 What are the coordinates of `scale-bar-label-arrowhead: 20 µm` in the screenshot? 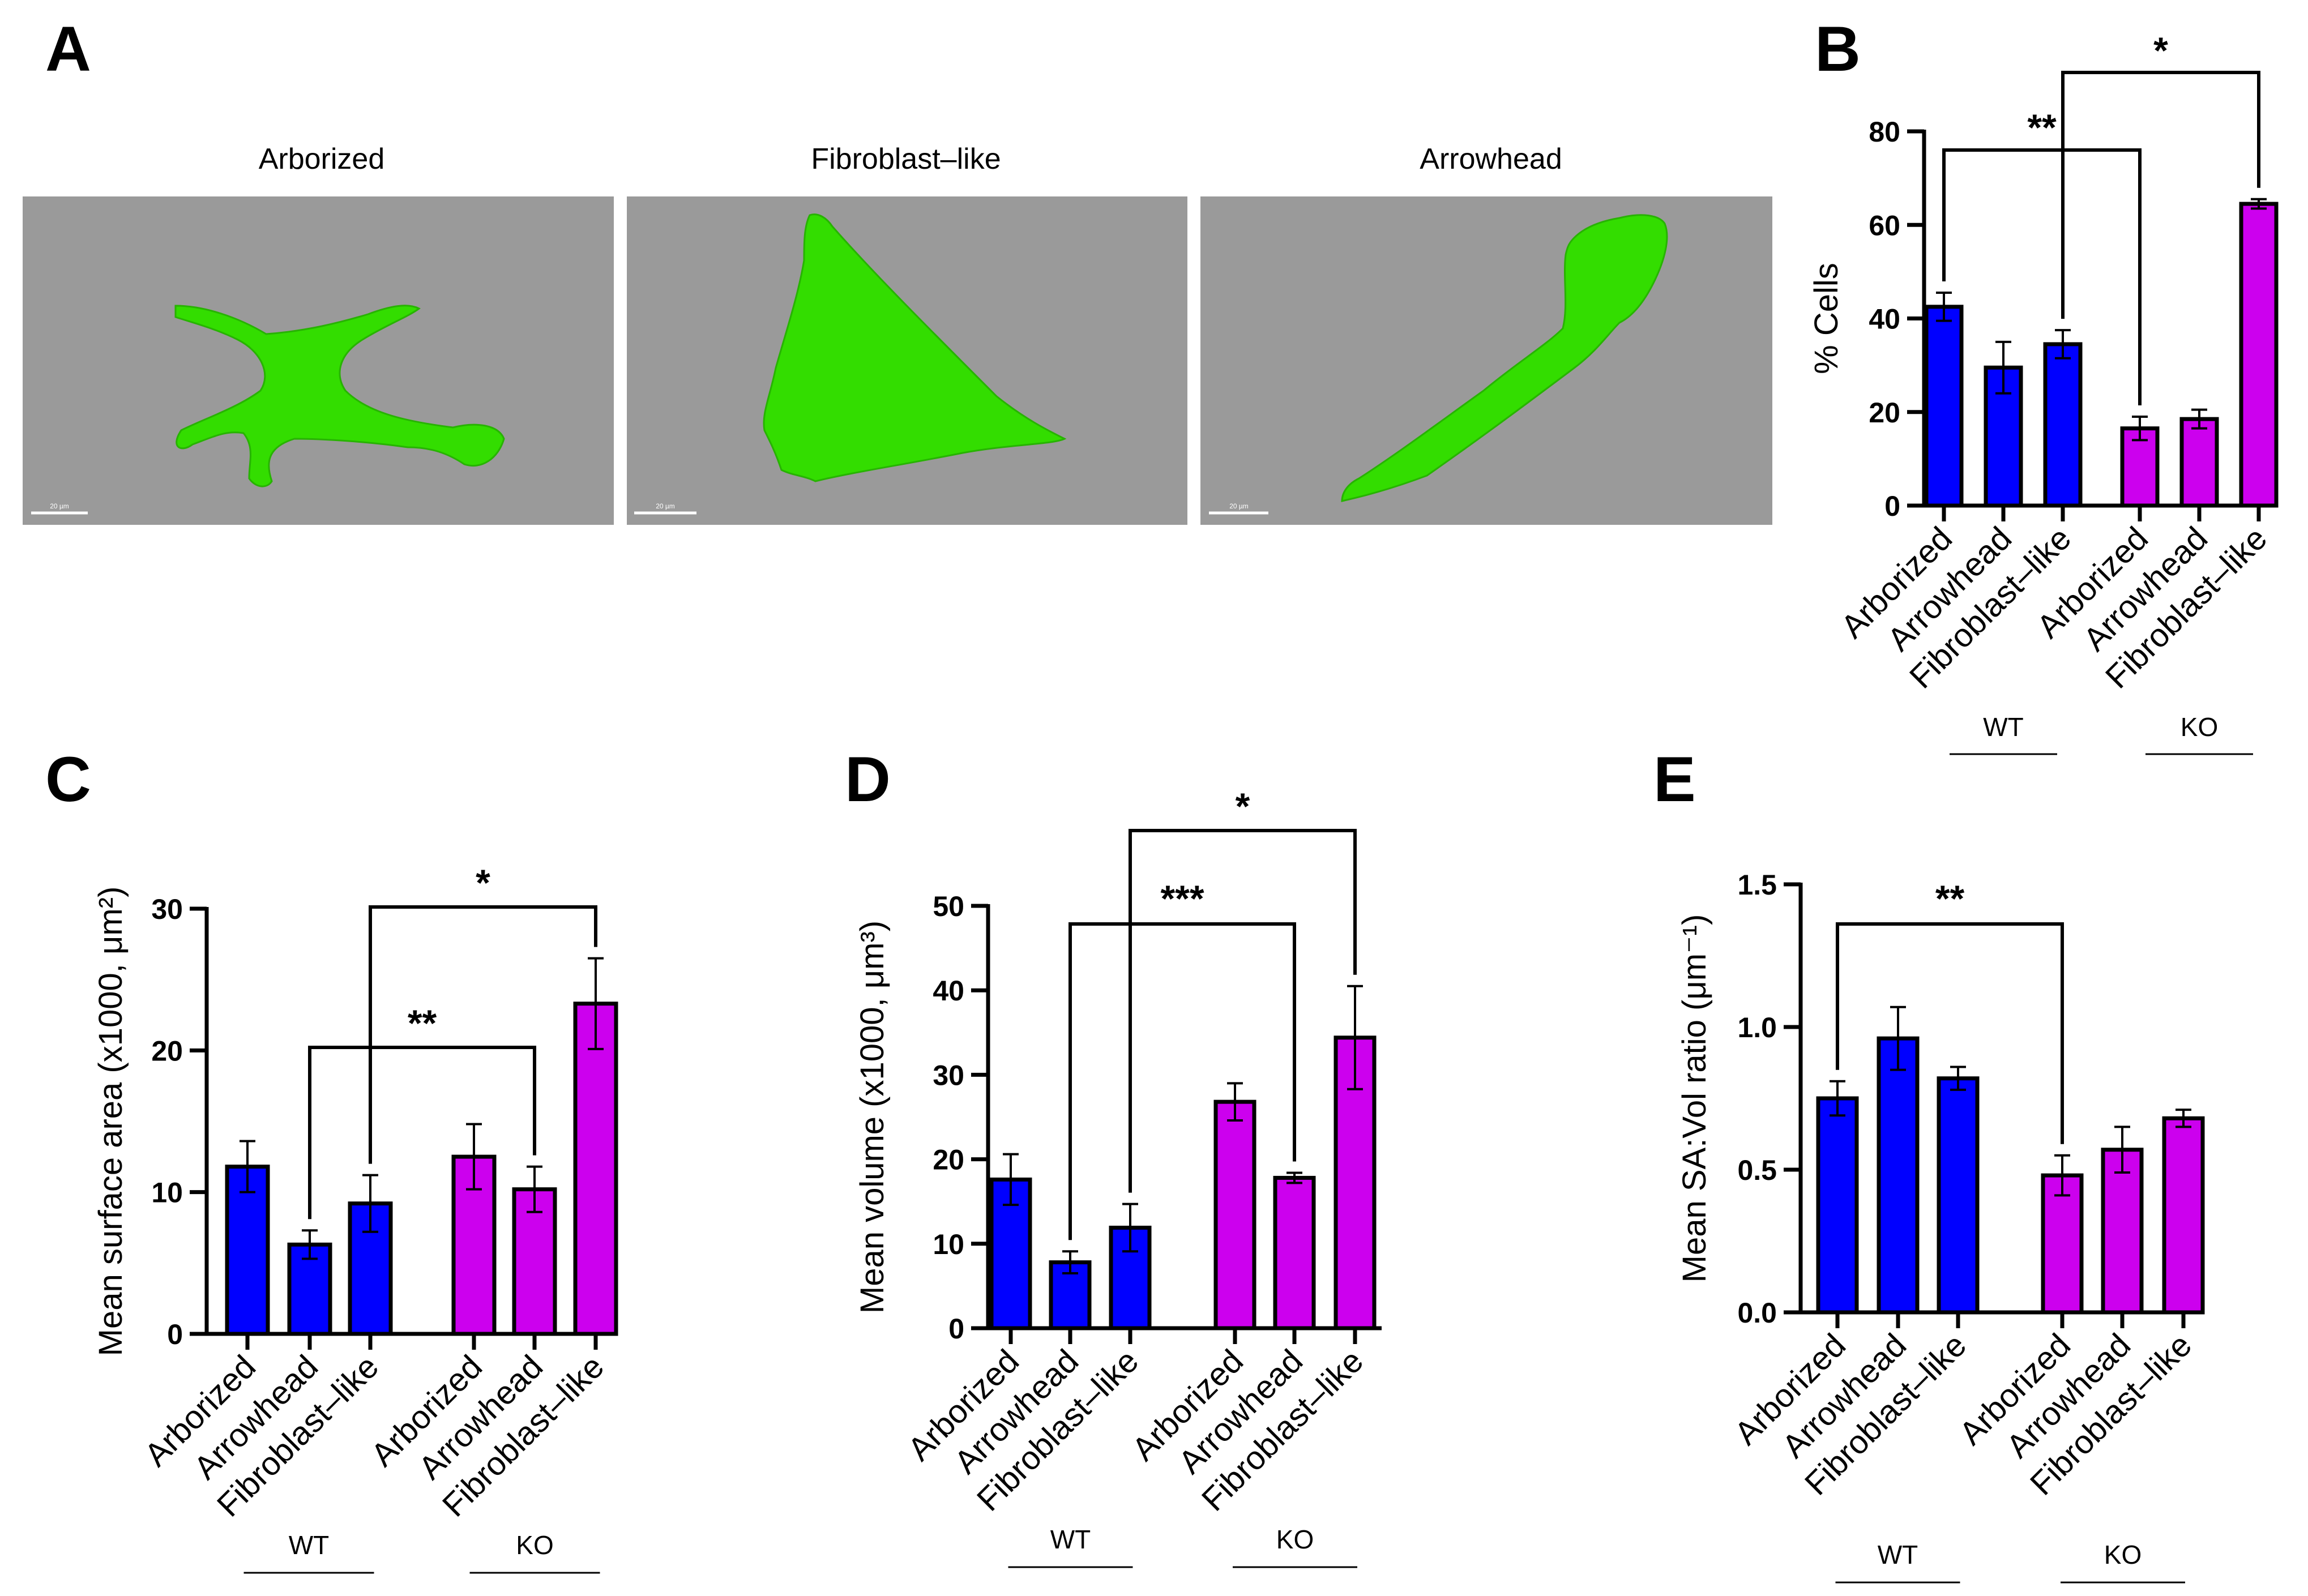 It's located at (1239, 506).